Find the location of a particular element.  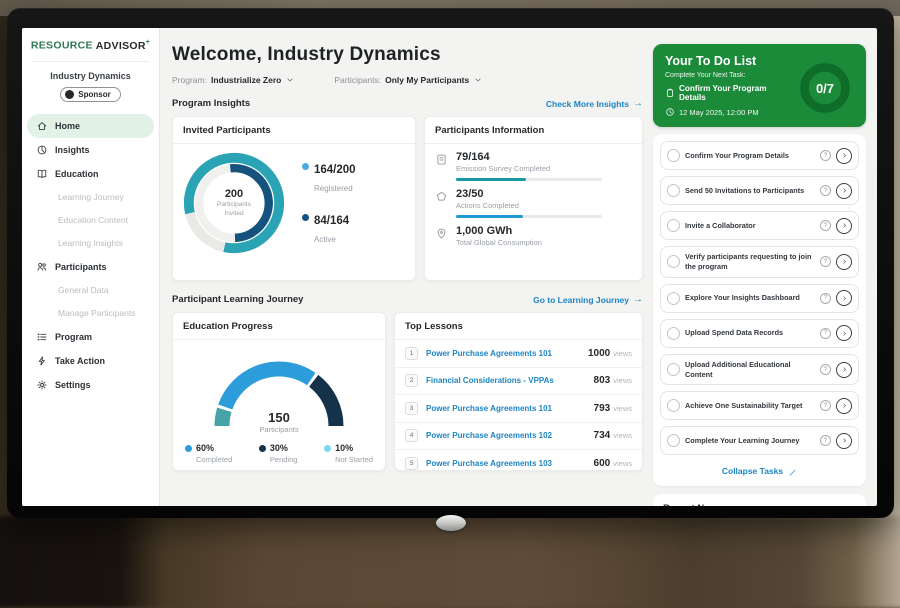

sidebar-item-participants: Participants is located at coordinates (90, 267).